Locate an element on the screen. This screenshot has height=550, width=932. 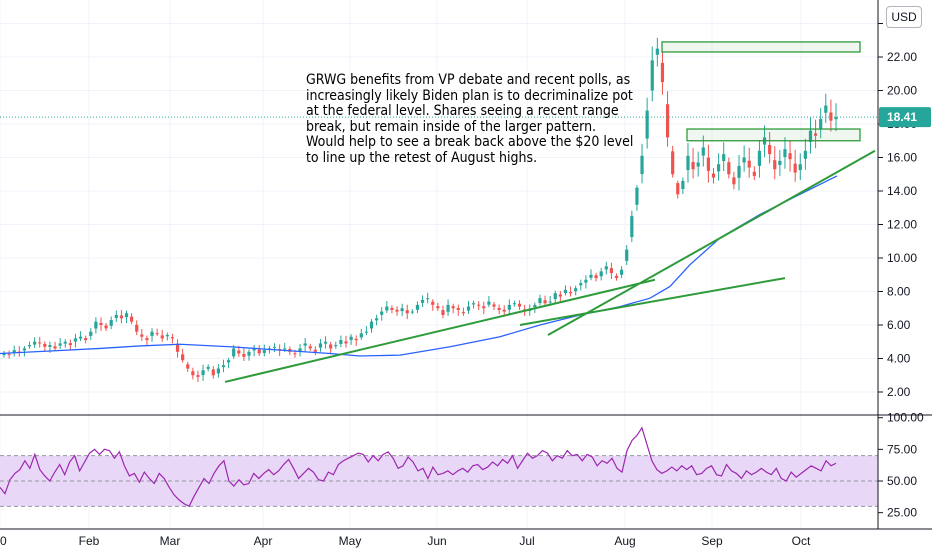
x-tick-label: Mar is located at coordinates (170, 541).